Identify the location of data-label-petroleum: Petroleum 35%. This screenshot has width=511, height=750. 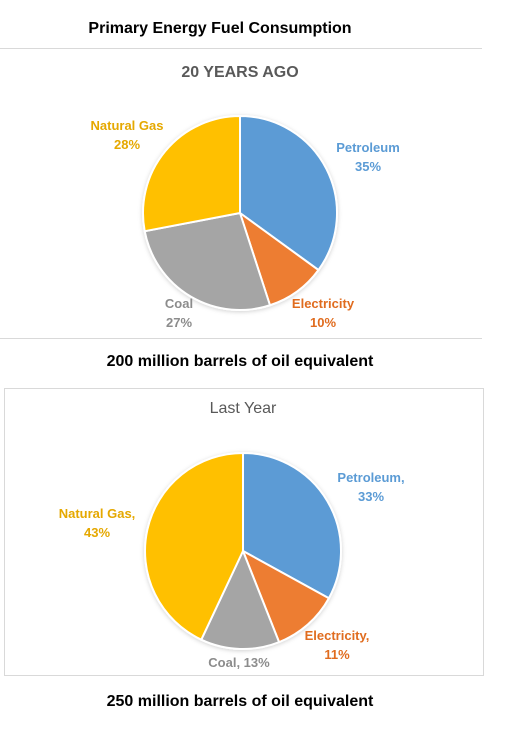
(368, 157).